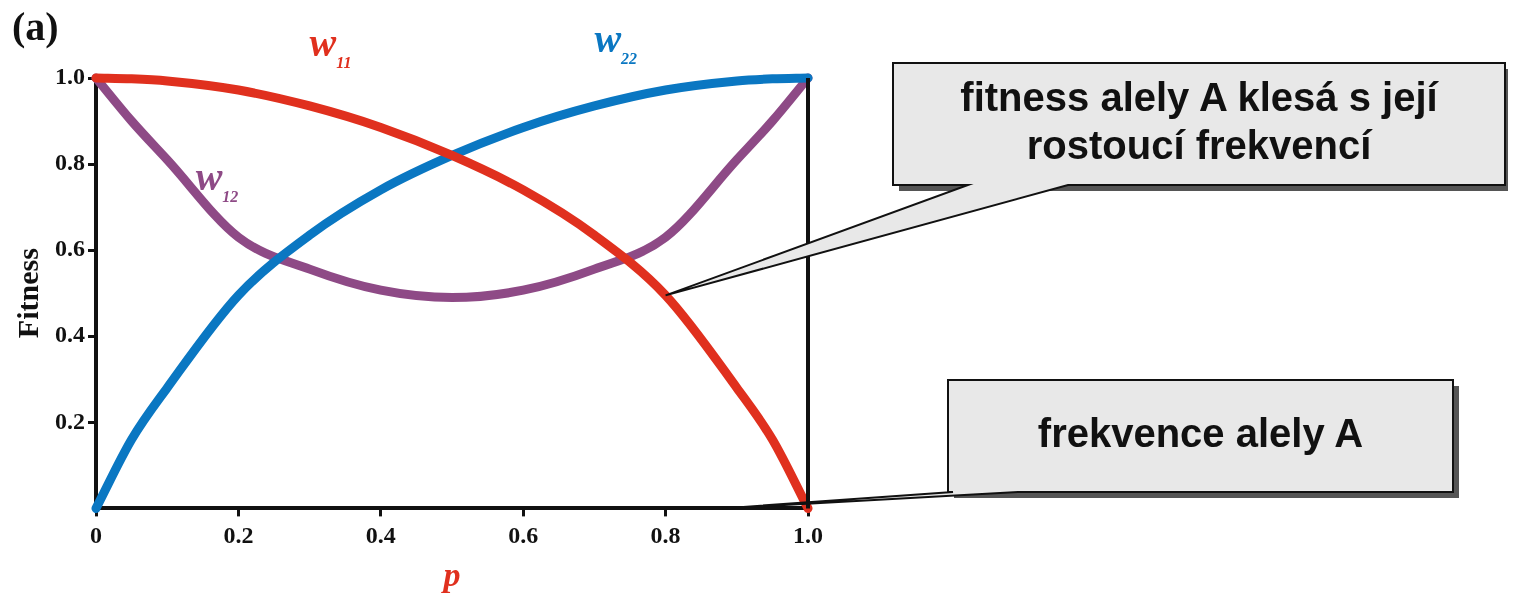 This screenshot has width=1514, height=606. Describe the element at coordinates (27, 293) in the screenshot. I see `y-axis-title: Fitness` at that location.